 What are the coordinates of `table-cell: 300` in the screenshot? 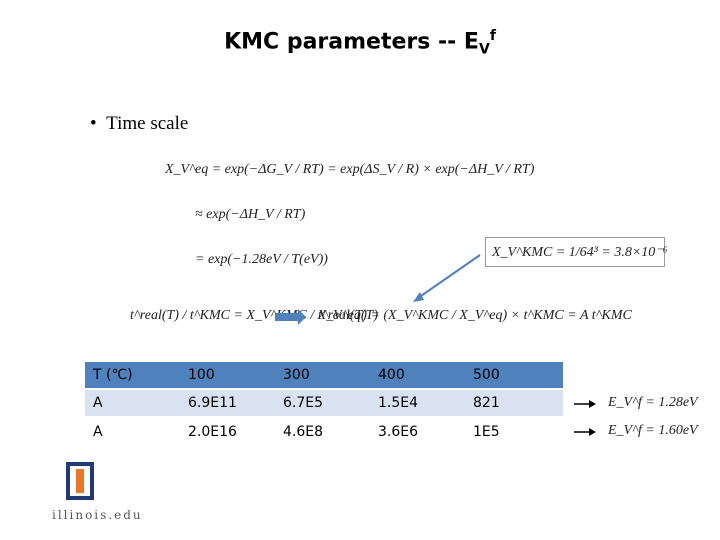 It's located at (322, 375).